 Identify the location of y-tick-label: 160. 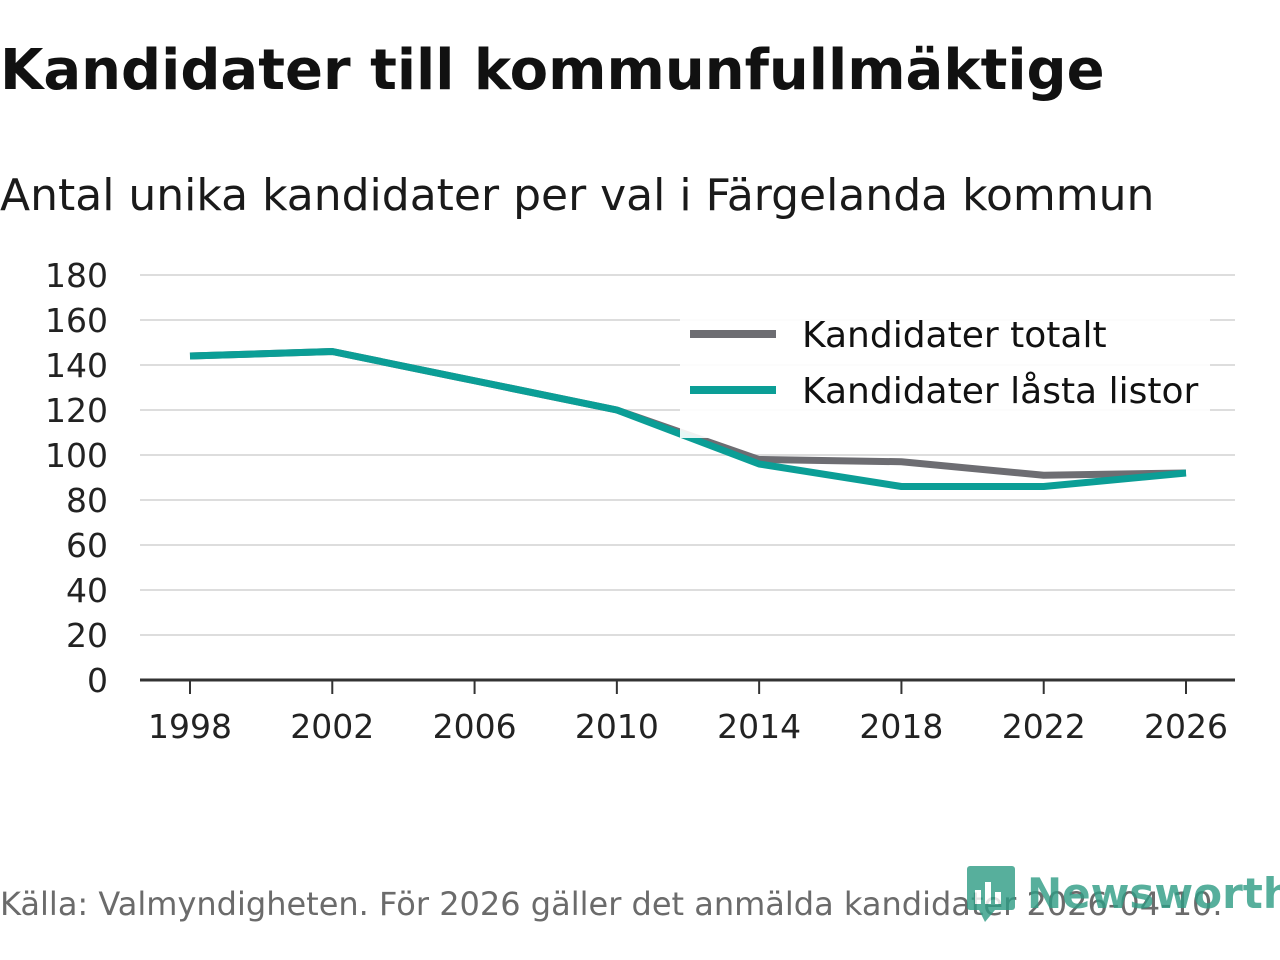
(76, 320).